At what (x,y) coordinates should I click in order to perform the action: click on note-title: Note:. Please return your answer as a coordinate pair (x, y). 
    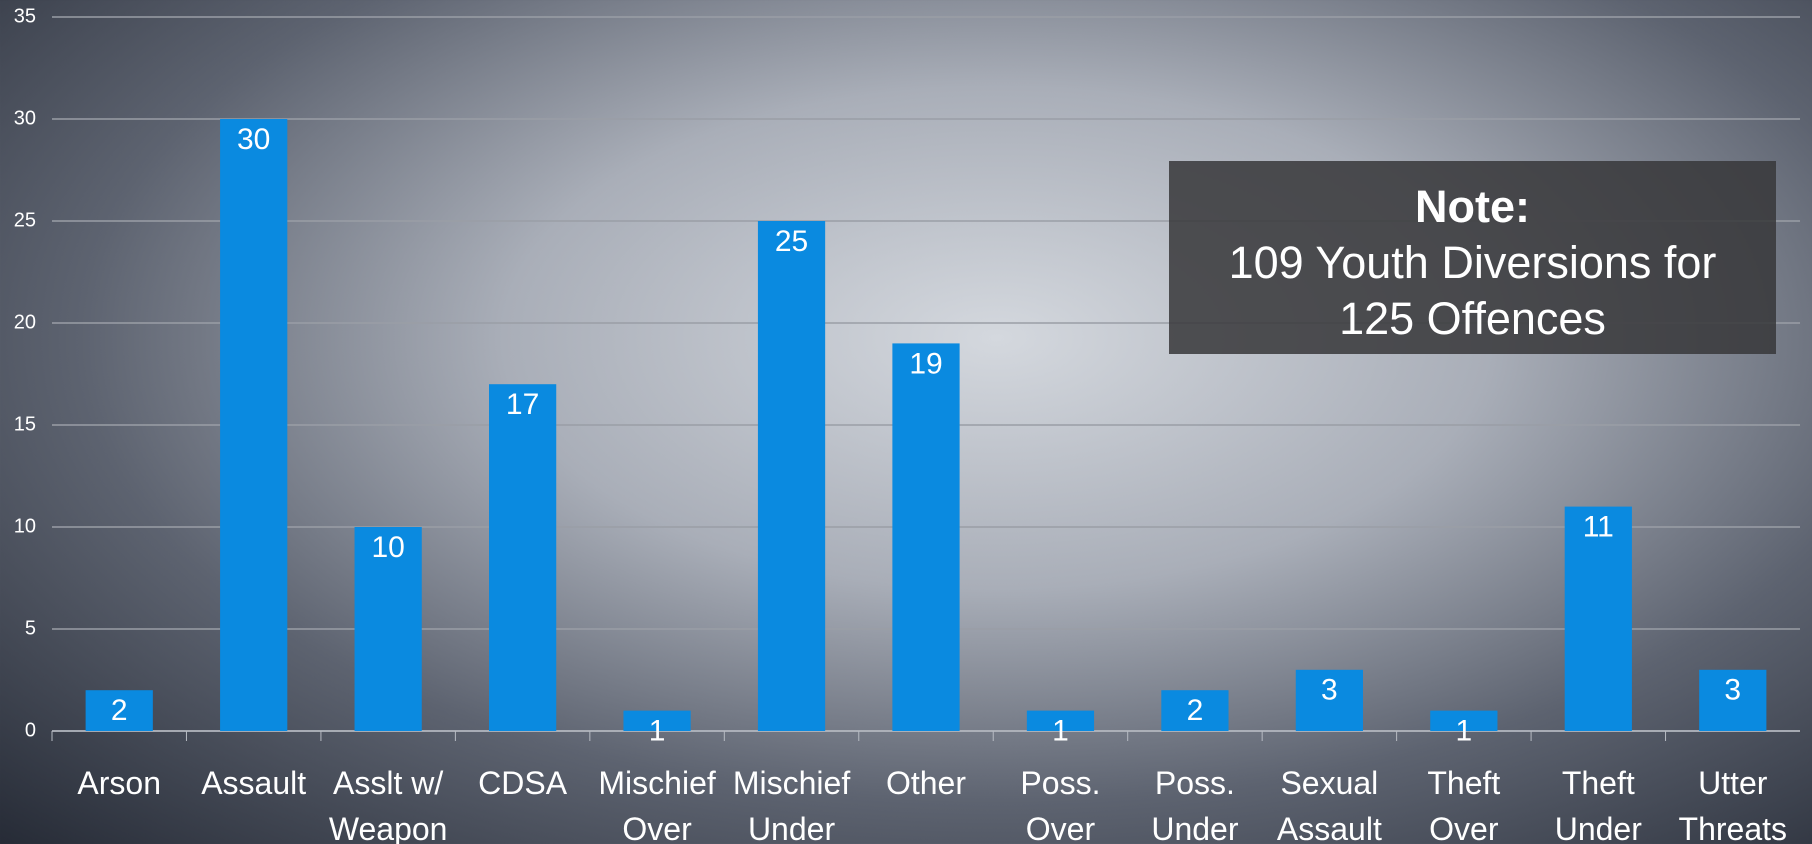
    Looking at the image, I should click on (1472, 206).